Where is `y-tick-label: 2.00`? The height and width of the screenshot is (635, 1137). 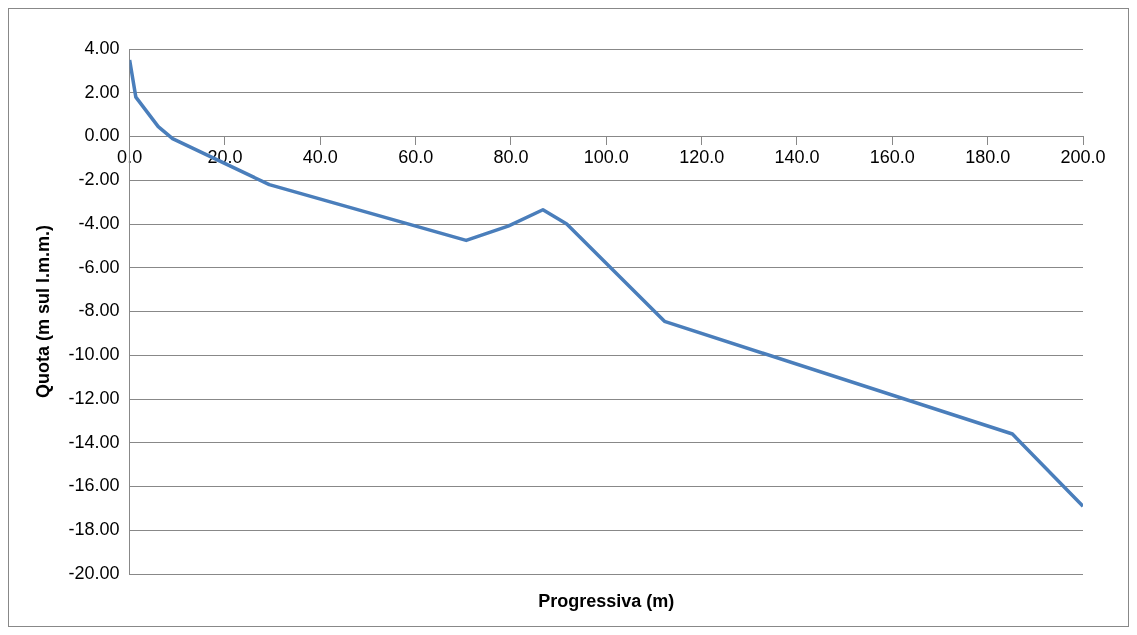
y-tick-label: 2.00 is located at coordinates (102, 91).